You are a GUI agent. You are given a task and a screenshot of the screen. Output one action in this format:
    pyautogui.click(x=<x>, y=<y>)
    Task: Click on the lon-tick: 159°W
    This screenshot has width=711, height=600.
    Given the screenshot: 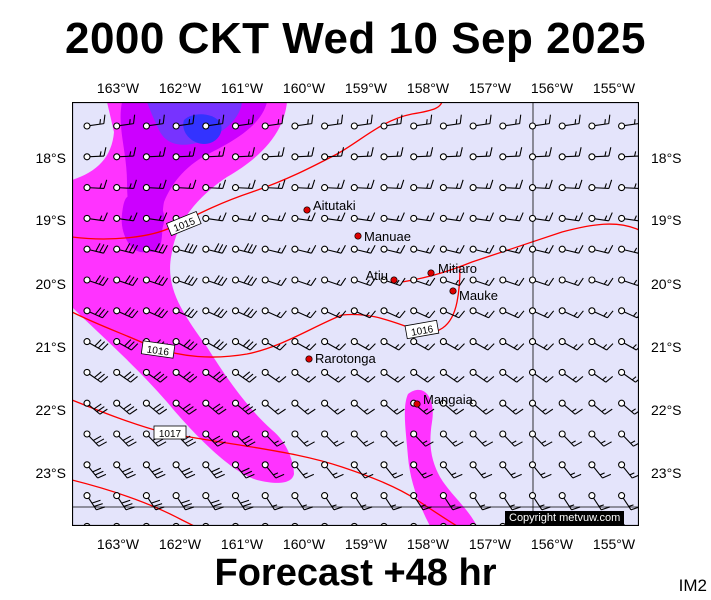 What is the action you would take?
    pyautogui.click(x=366, y=544)
    